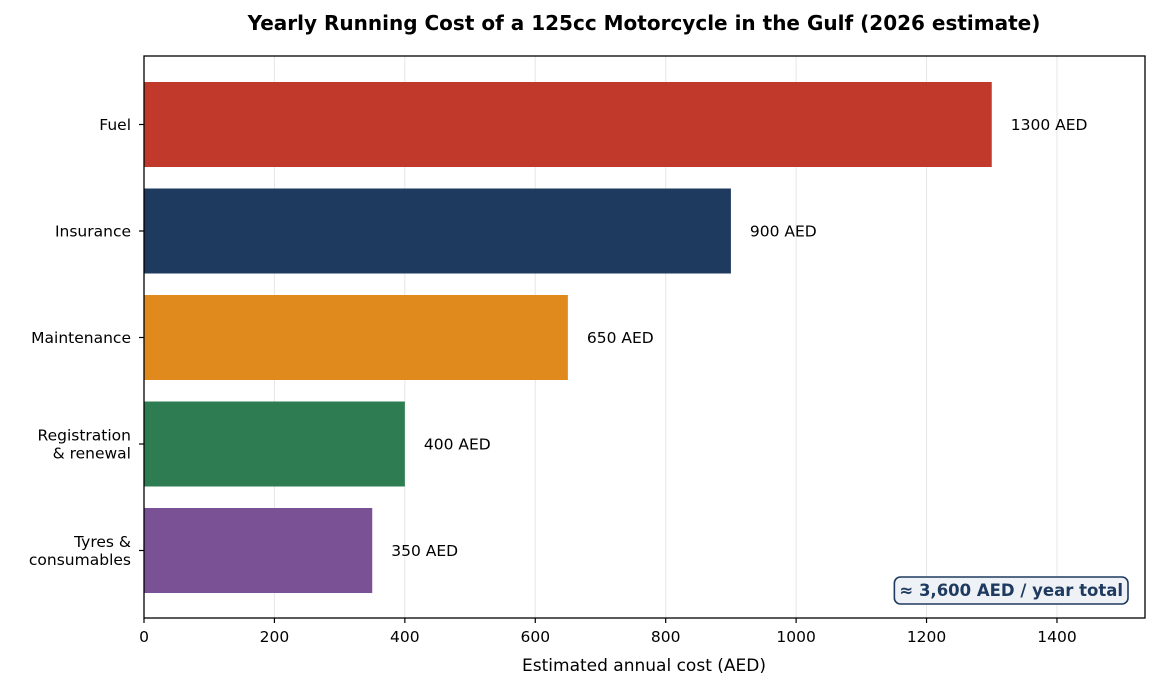 The width and height of the screenshot is (1157, 688). I want to click on x-tick-label-0: 0, so click(144, 637).